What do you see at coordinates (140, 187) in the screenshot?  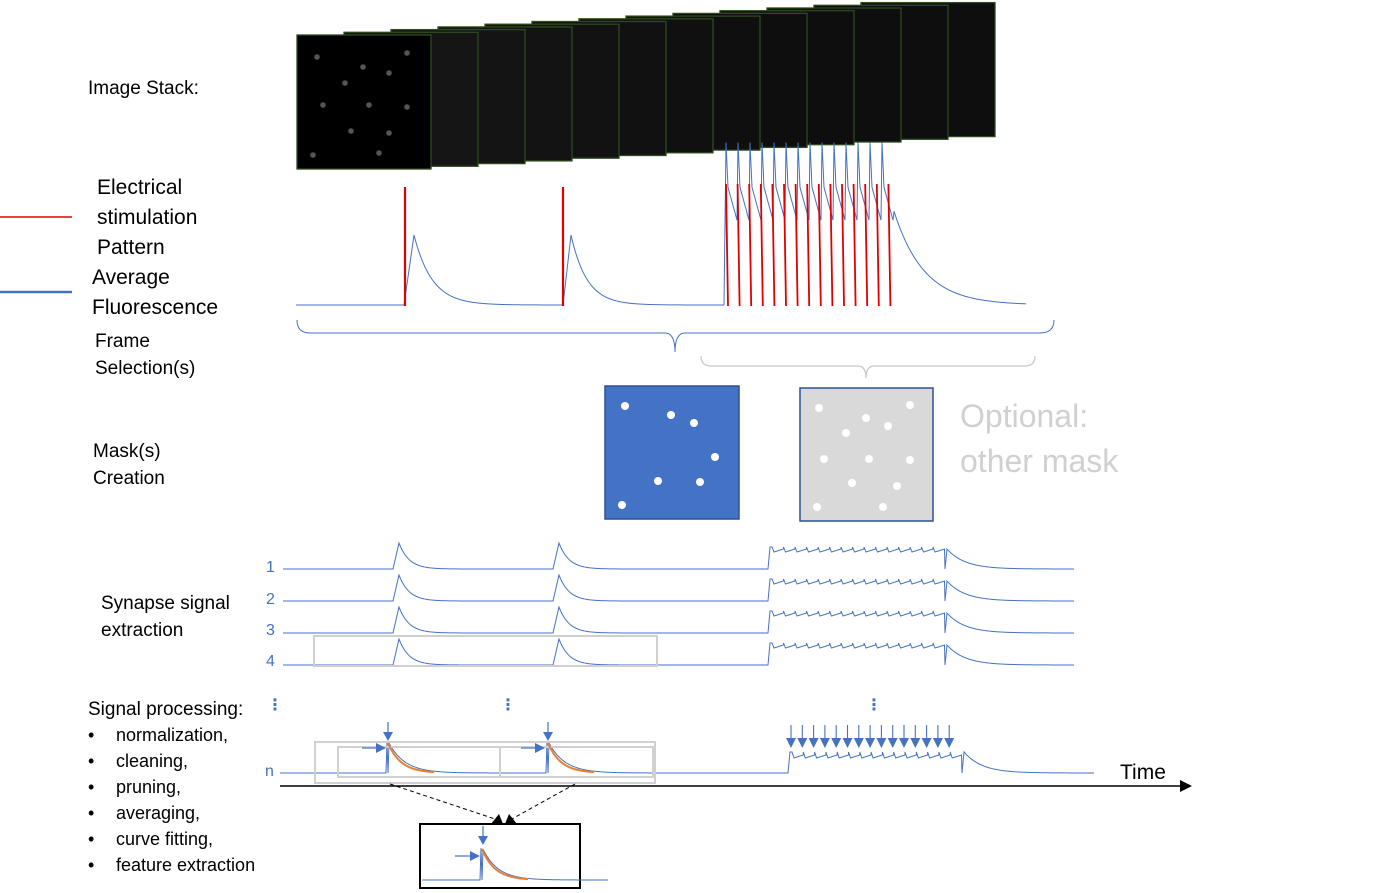 I see `legend-stimulation-label-1: Electrical` at bounding box center [140, 187].